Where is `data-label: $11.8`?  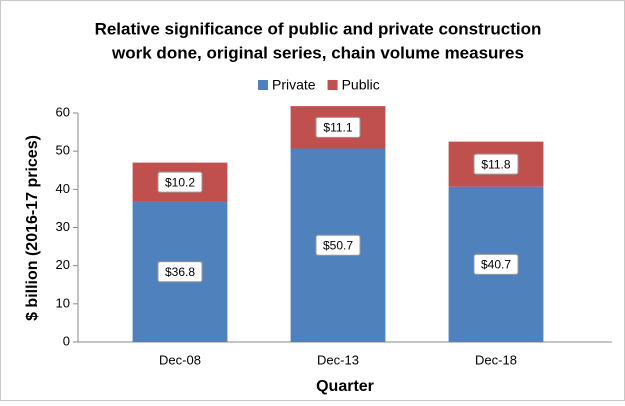 data-label: $11.8 is located at coordinates (495, 164).